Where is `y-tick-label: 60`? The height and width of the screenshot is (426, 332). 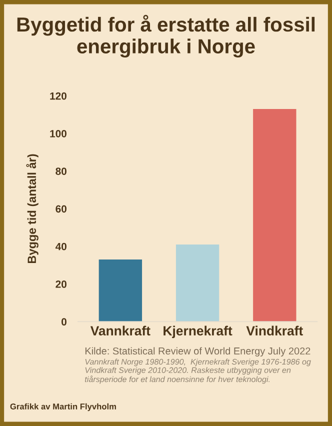 y-tick-label: 60 is located at coordinates (61, 209).